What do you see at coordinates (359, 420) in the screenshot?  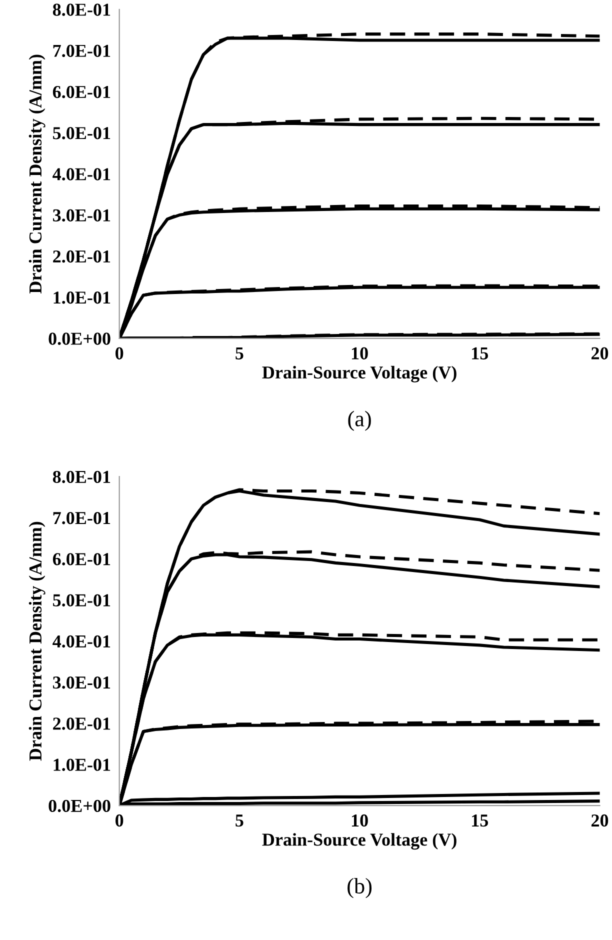 I see `text: (a)` at bounding box center [359, 420].